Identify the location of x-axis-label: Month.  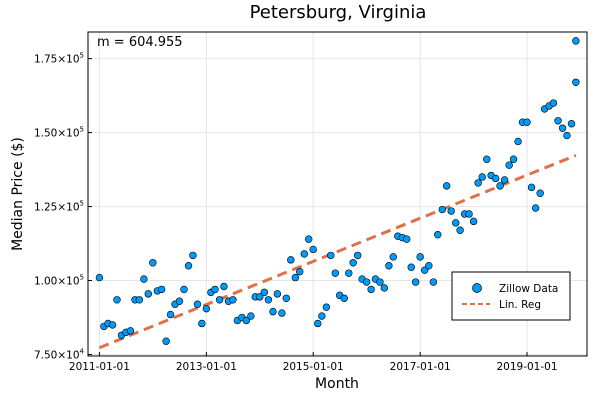
(337, 384).